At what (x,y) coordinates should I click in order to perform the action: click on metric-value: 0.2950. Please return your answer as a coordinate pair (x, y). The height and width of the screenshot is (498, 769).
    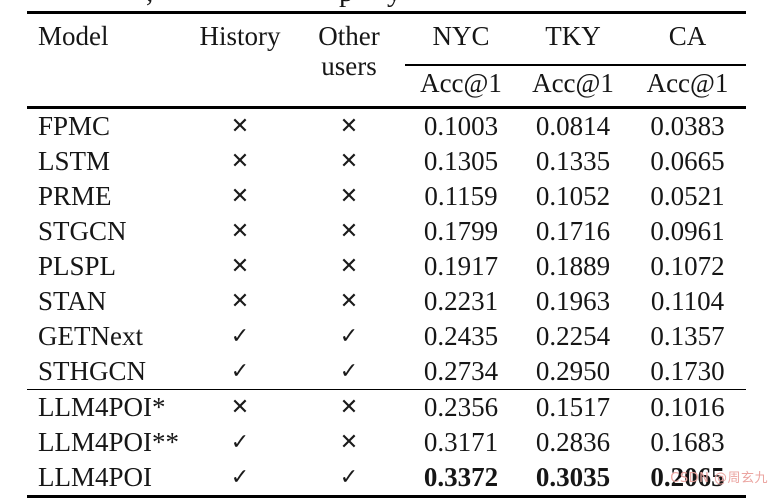
    Looking at the image, I should click on (573, 371).